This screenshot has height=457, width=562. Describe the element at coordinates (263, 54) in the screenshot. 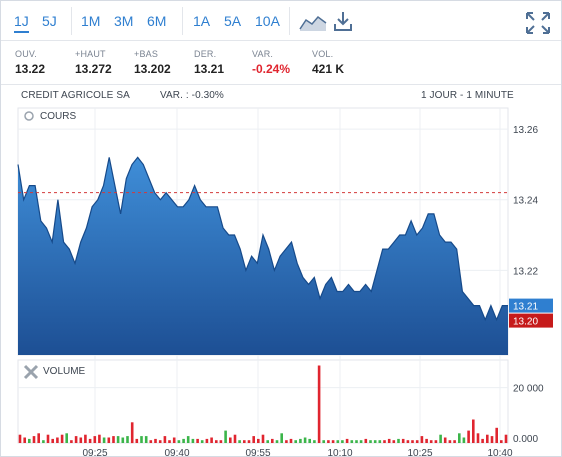

I see `stat-label: VAR.` at that location.